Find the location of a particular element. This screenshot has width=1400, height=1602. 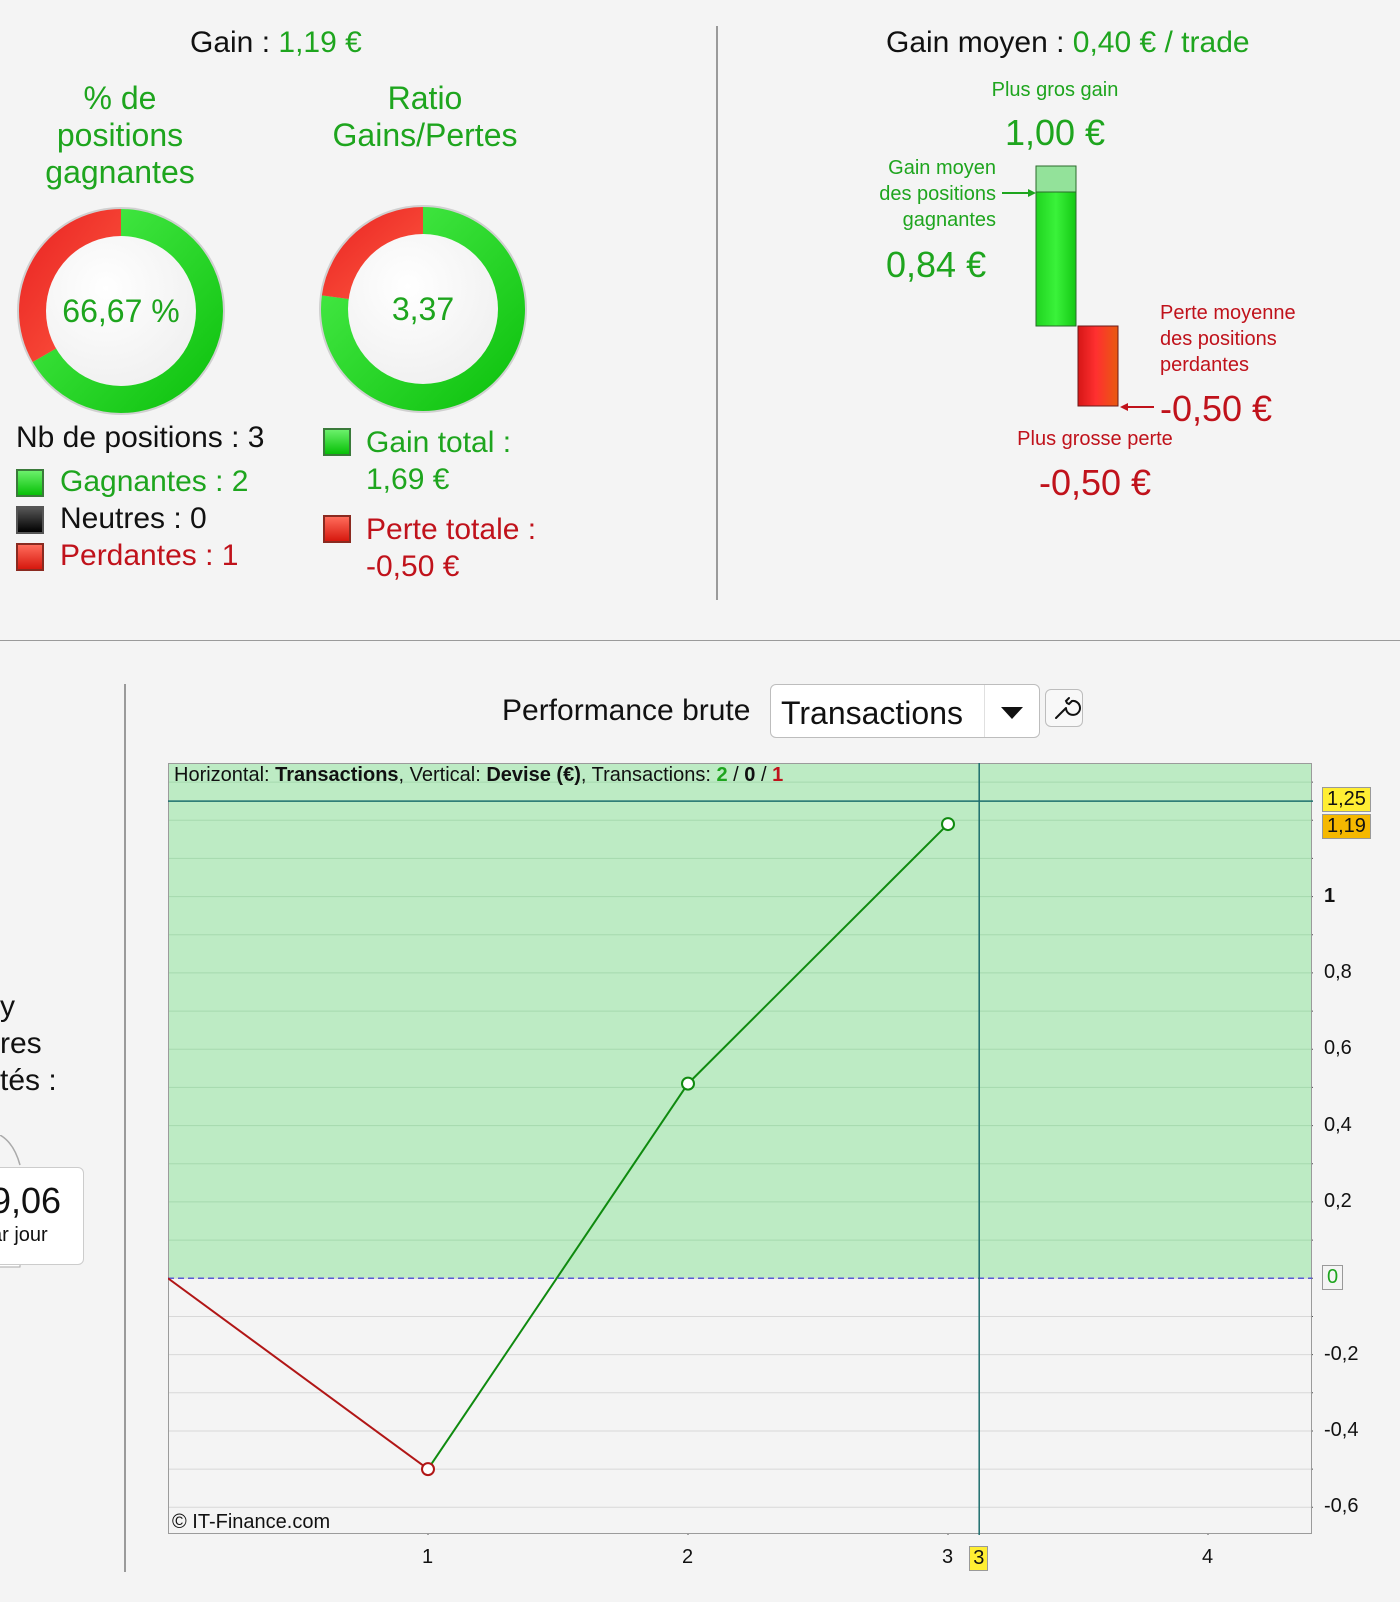

avg-win-line1: Gain moyen is located at coordinates (942, 168).